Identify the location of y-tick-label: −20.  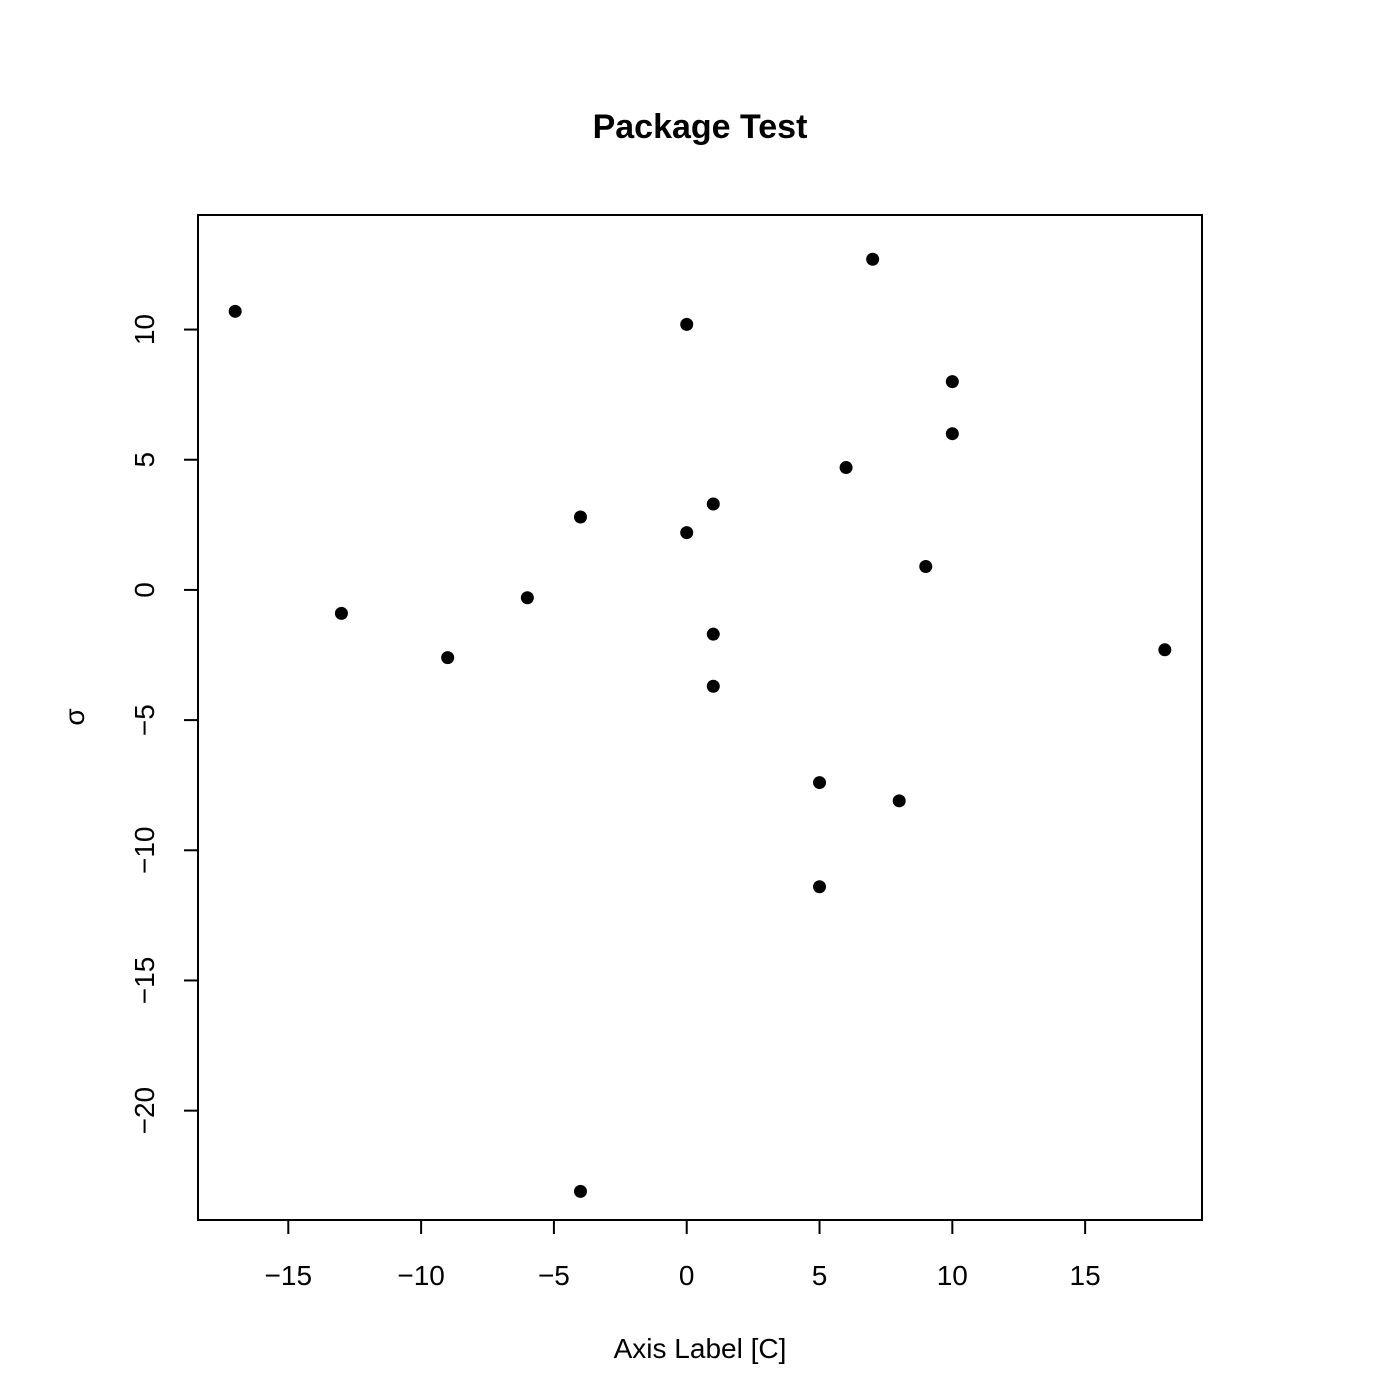
(144, 1111).